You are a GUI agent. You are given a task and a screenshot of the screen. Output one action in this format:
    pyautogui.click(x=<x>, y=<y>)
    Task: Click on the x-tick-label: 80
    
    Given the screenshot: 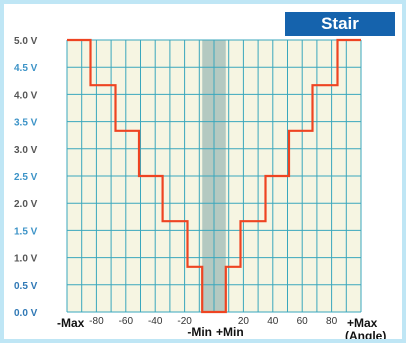 What is the action you would take?
    pyautogui.click(x=332, y=321)
    